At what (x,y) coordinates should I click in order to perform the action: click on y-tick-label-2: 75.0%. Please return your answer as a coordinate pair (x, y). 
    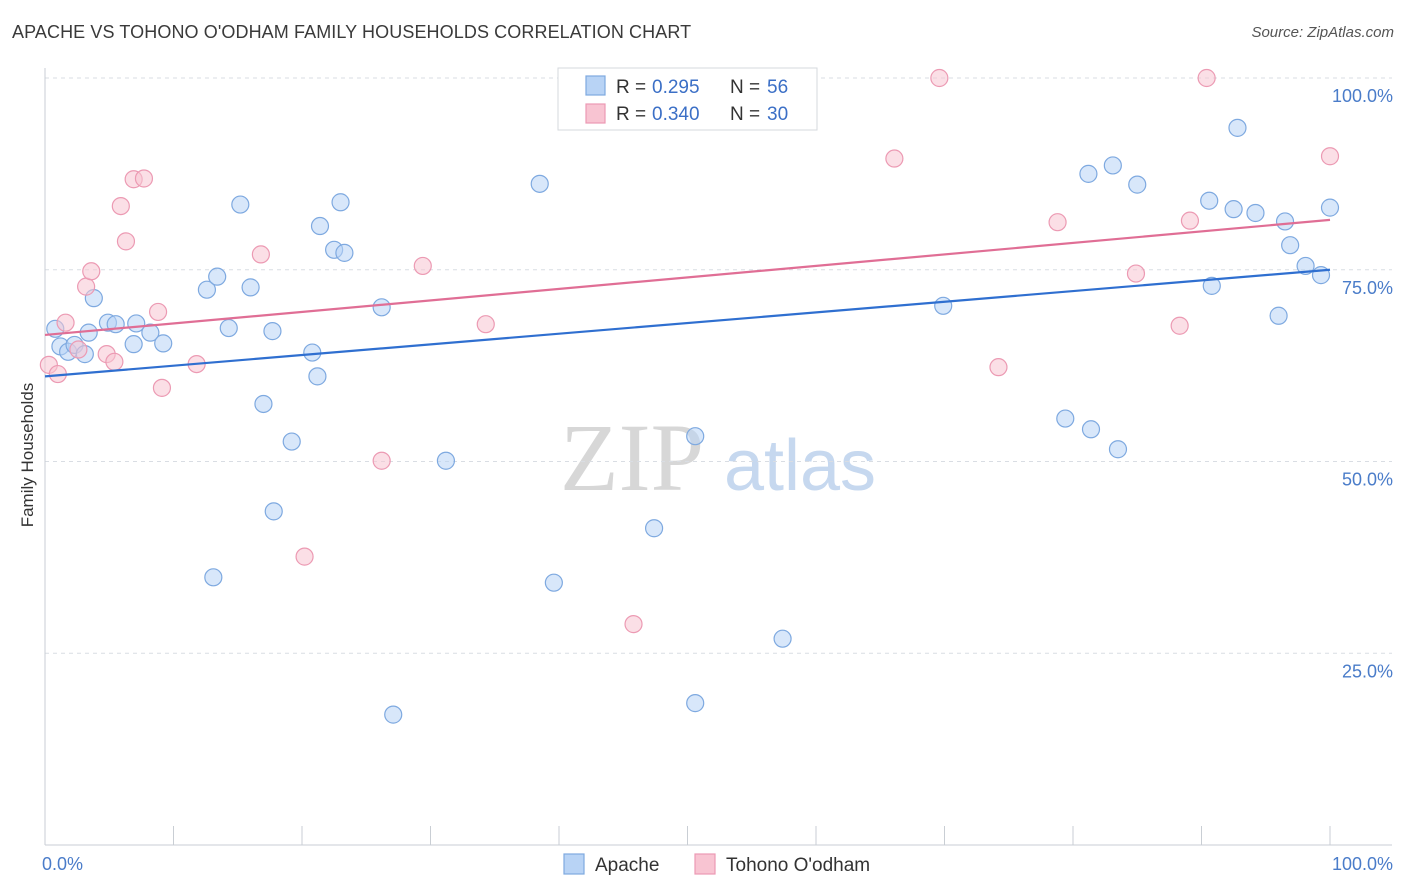
    Looking at the image, I should click on (1367, 288).